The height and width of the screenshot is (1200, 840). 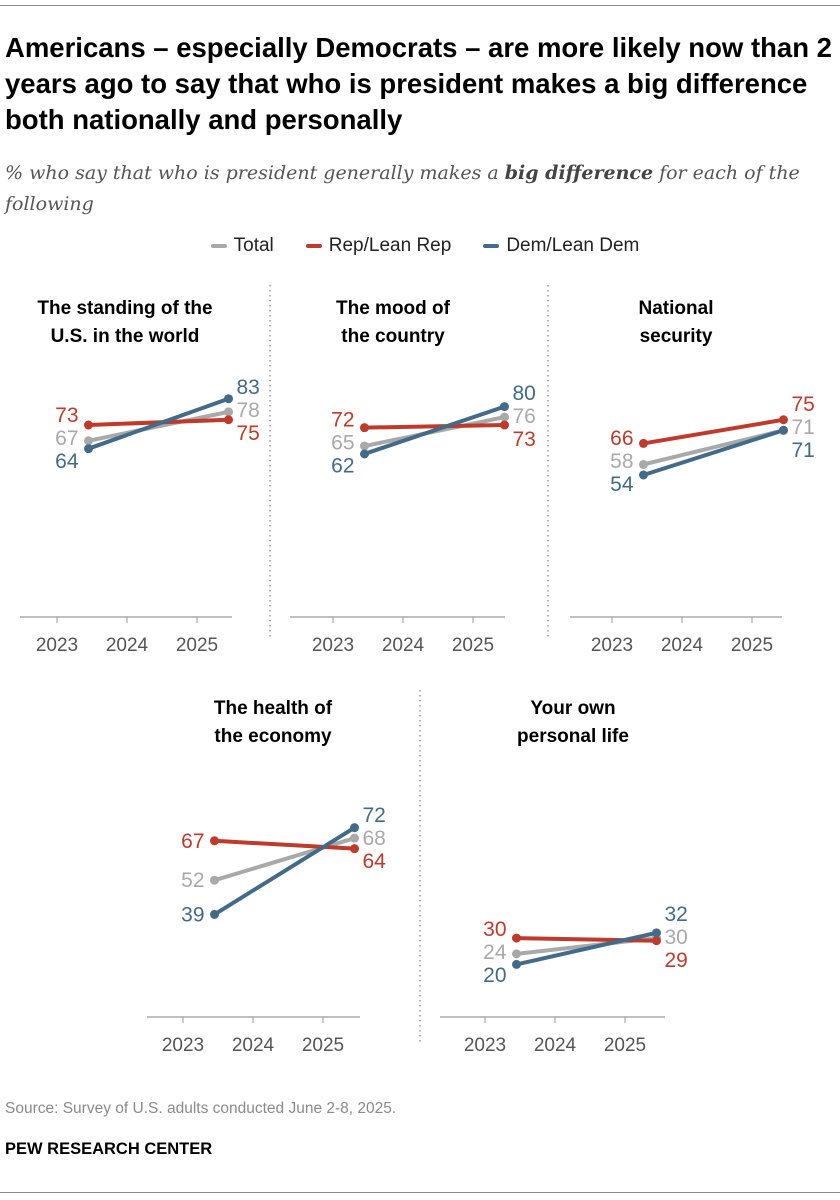 I want to click on data-label: 58, so click(x=621, y=461).